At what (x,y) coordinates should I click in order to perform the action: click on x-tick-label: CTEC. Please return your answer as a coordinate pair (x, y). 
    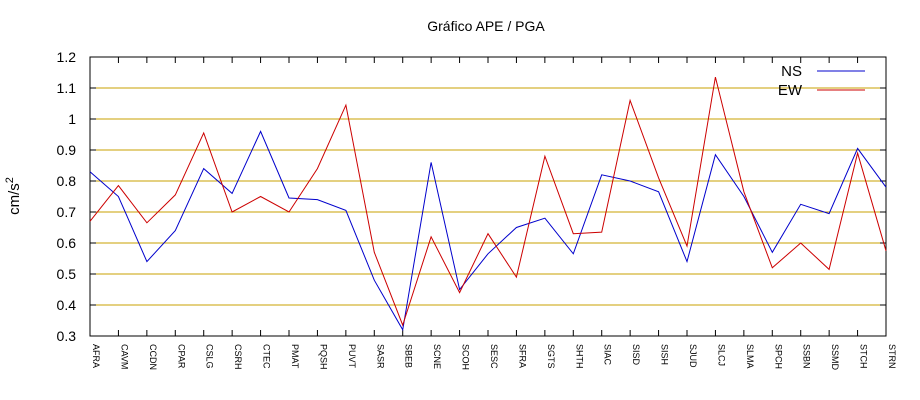
    Looking at the image, I should click on (267, 356).